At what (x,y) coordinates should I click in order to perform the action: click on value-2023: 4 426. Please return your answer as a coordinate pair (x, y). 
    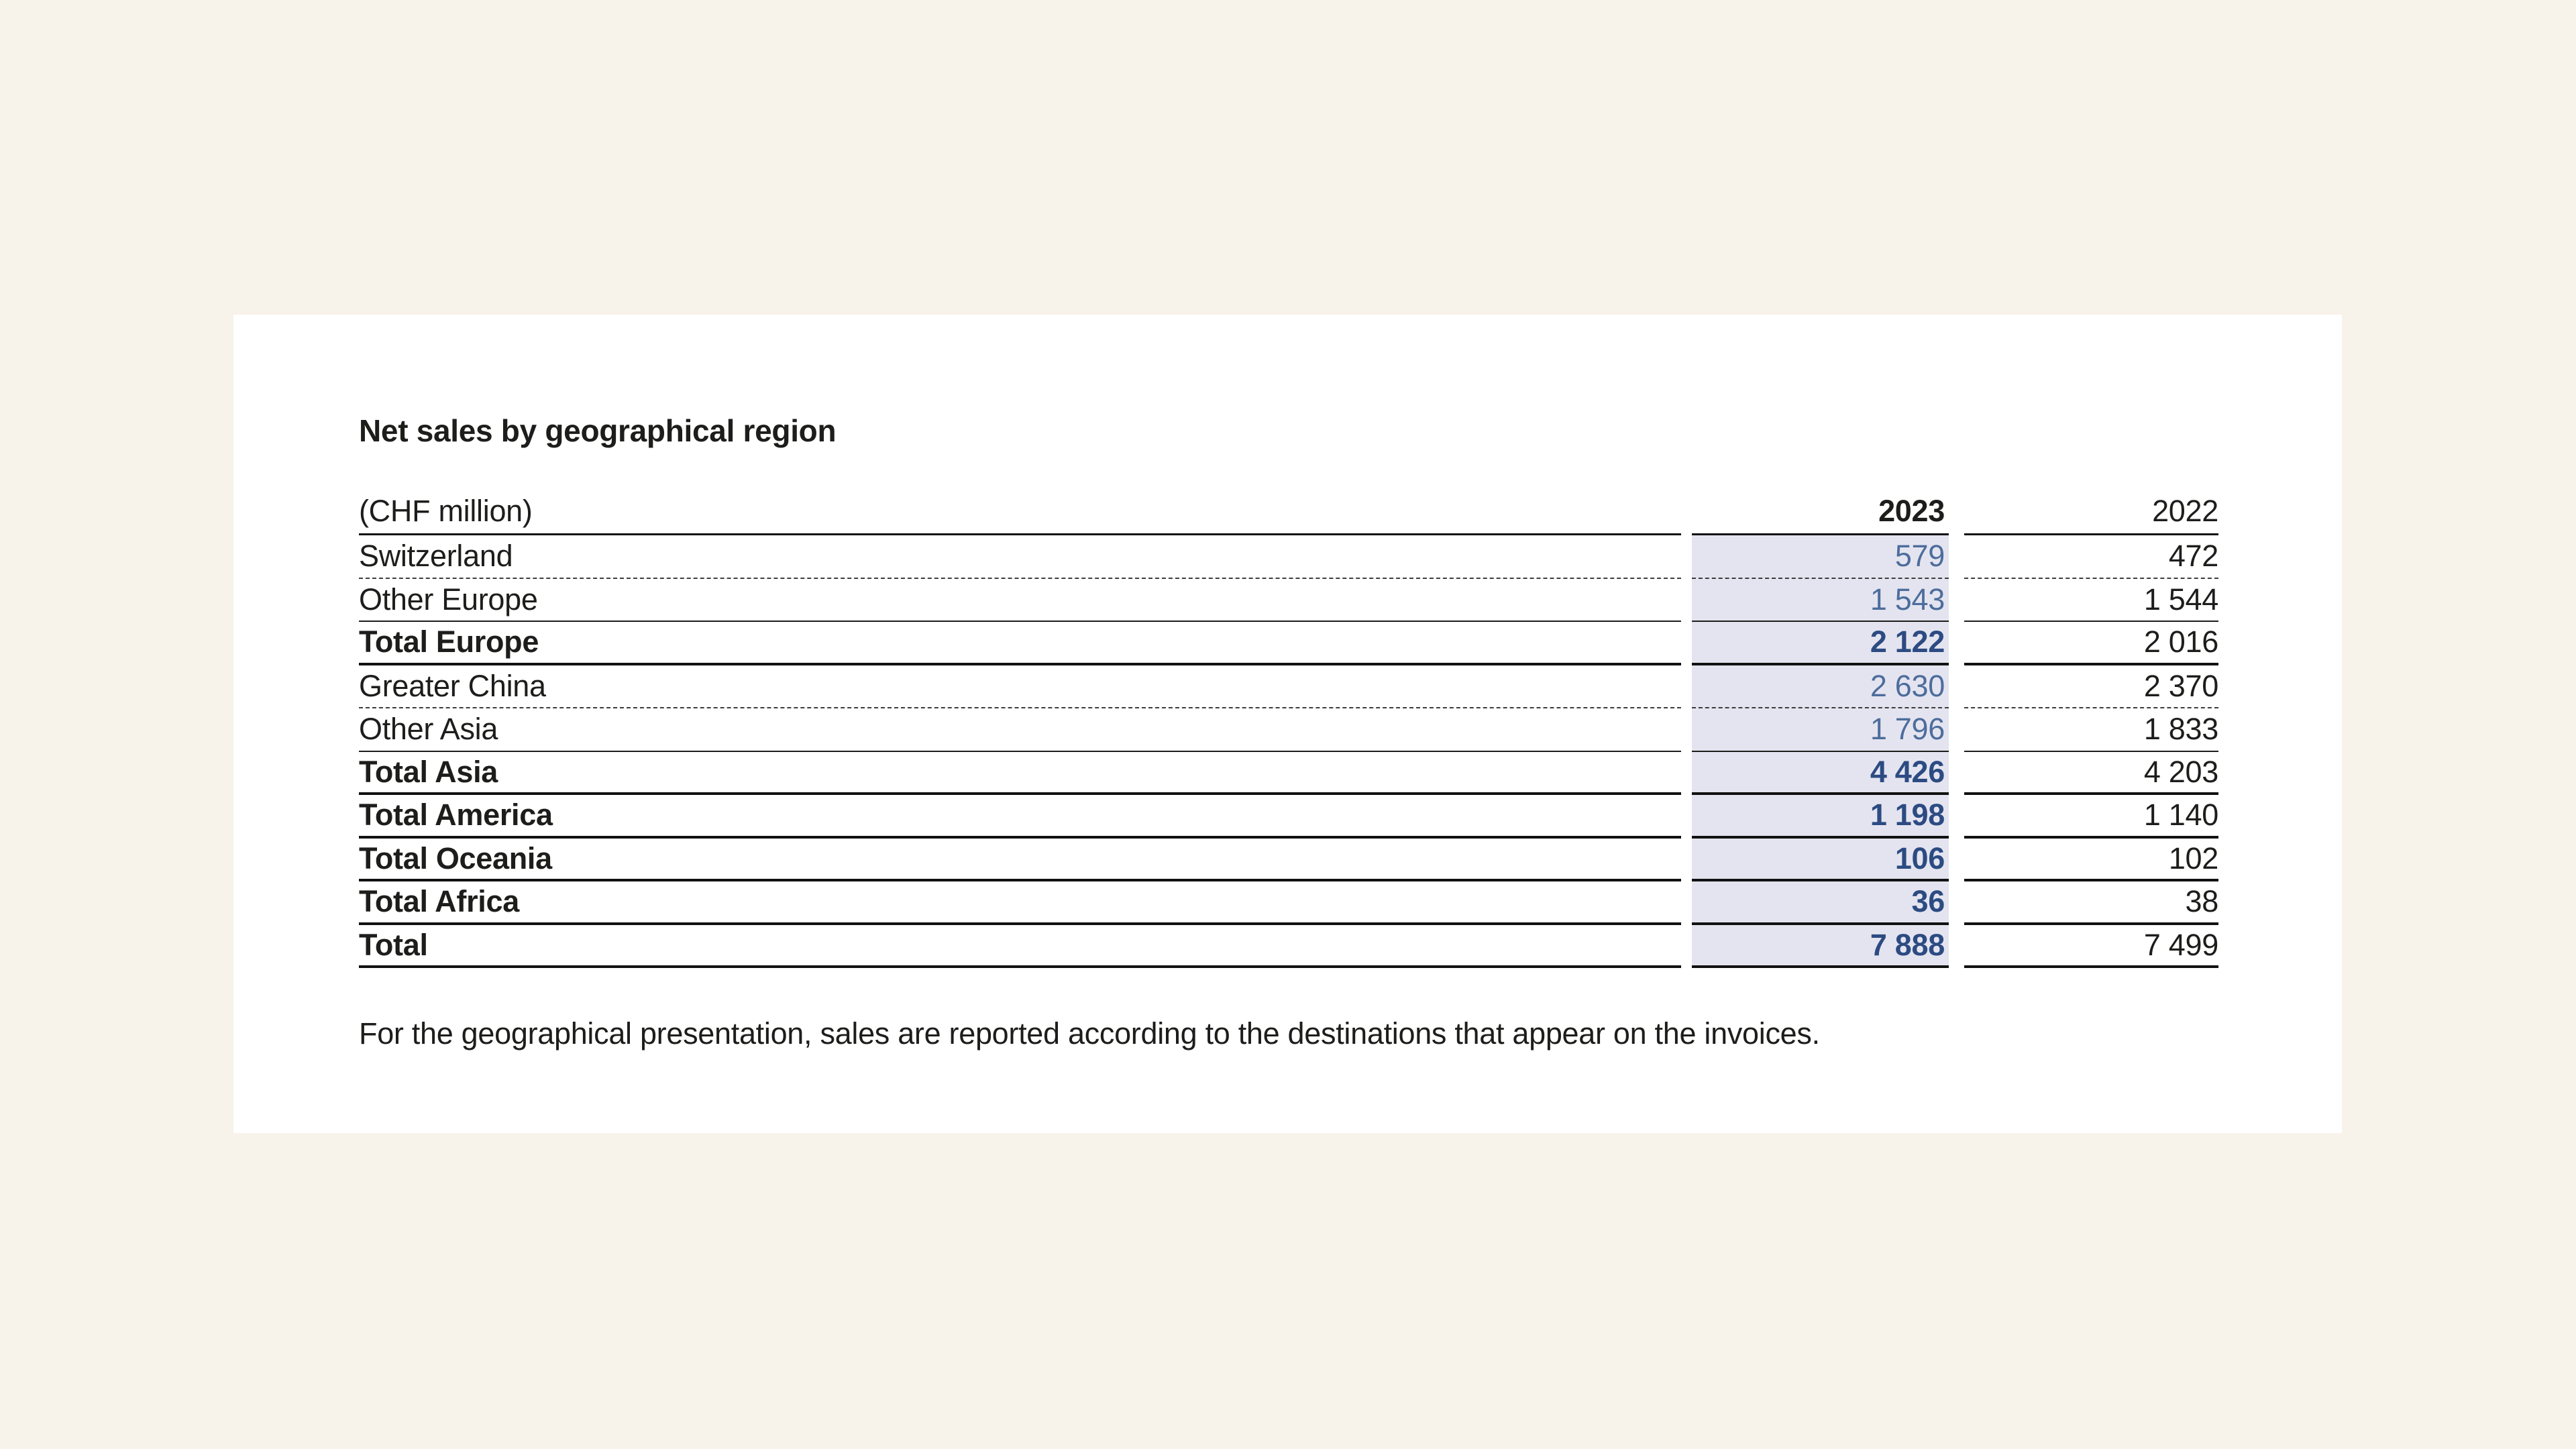
    Looking at the image, I should click on (1820, 773).